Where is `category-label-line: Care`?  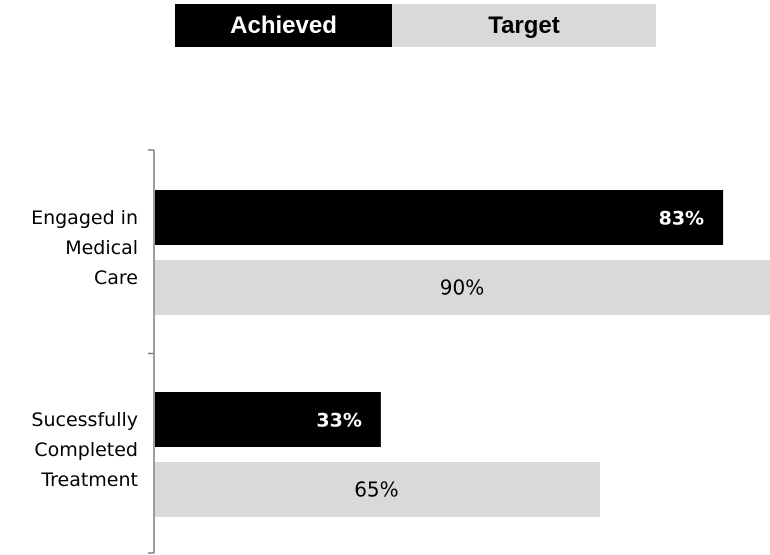
category-label-line: Care is located at coordinates (116, 278).